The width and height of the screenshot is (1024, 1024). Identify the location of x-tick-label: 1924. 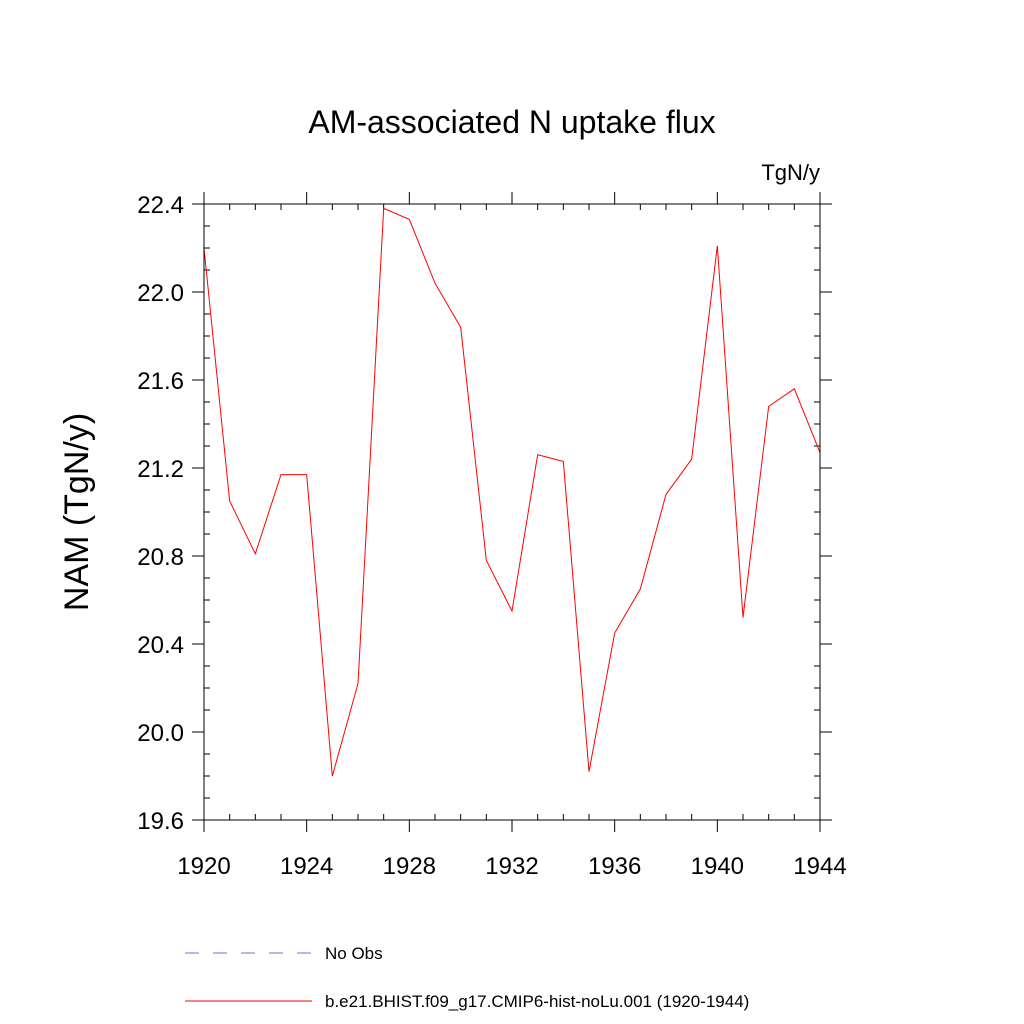
(306, 866).